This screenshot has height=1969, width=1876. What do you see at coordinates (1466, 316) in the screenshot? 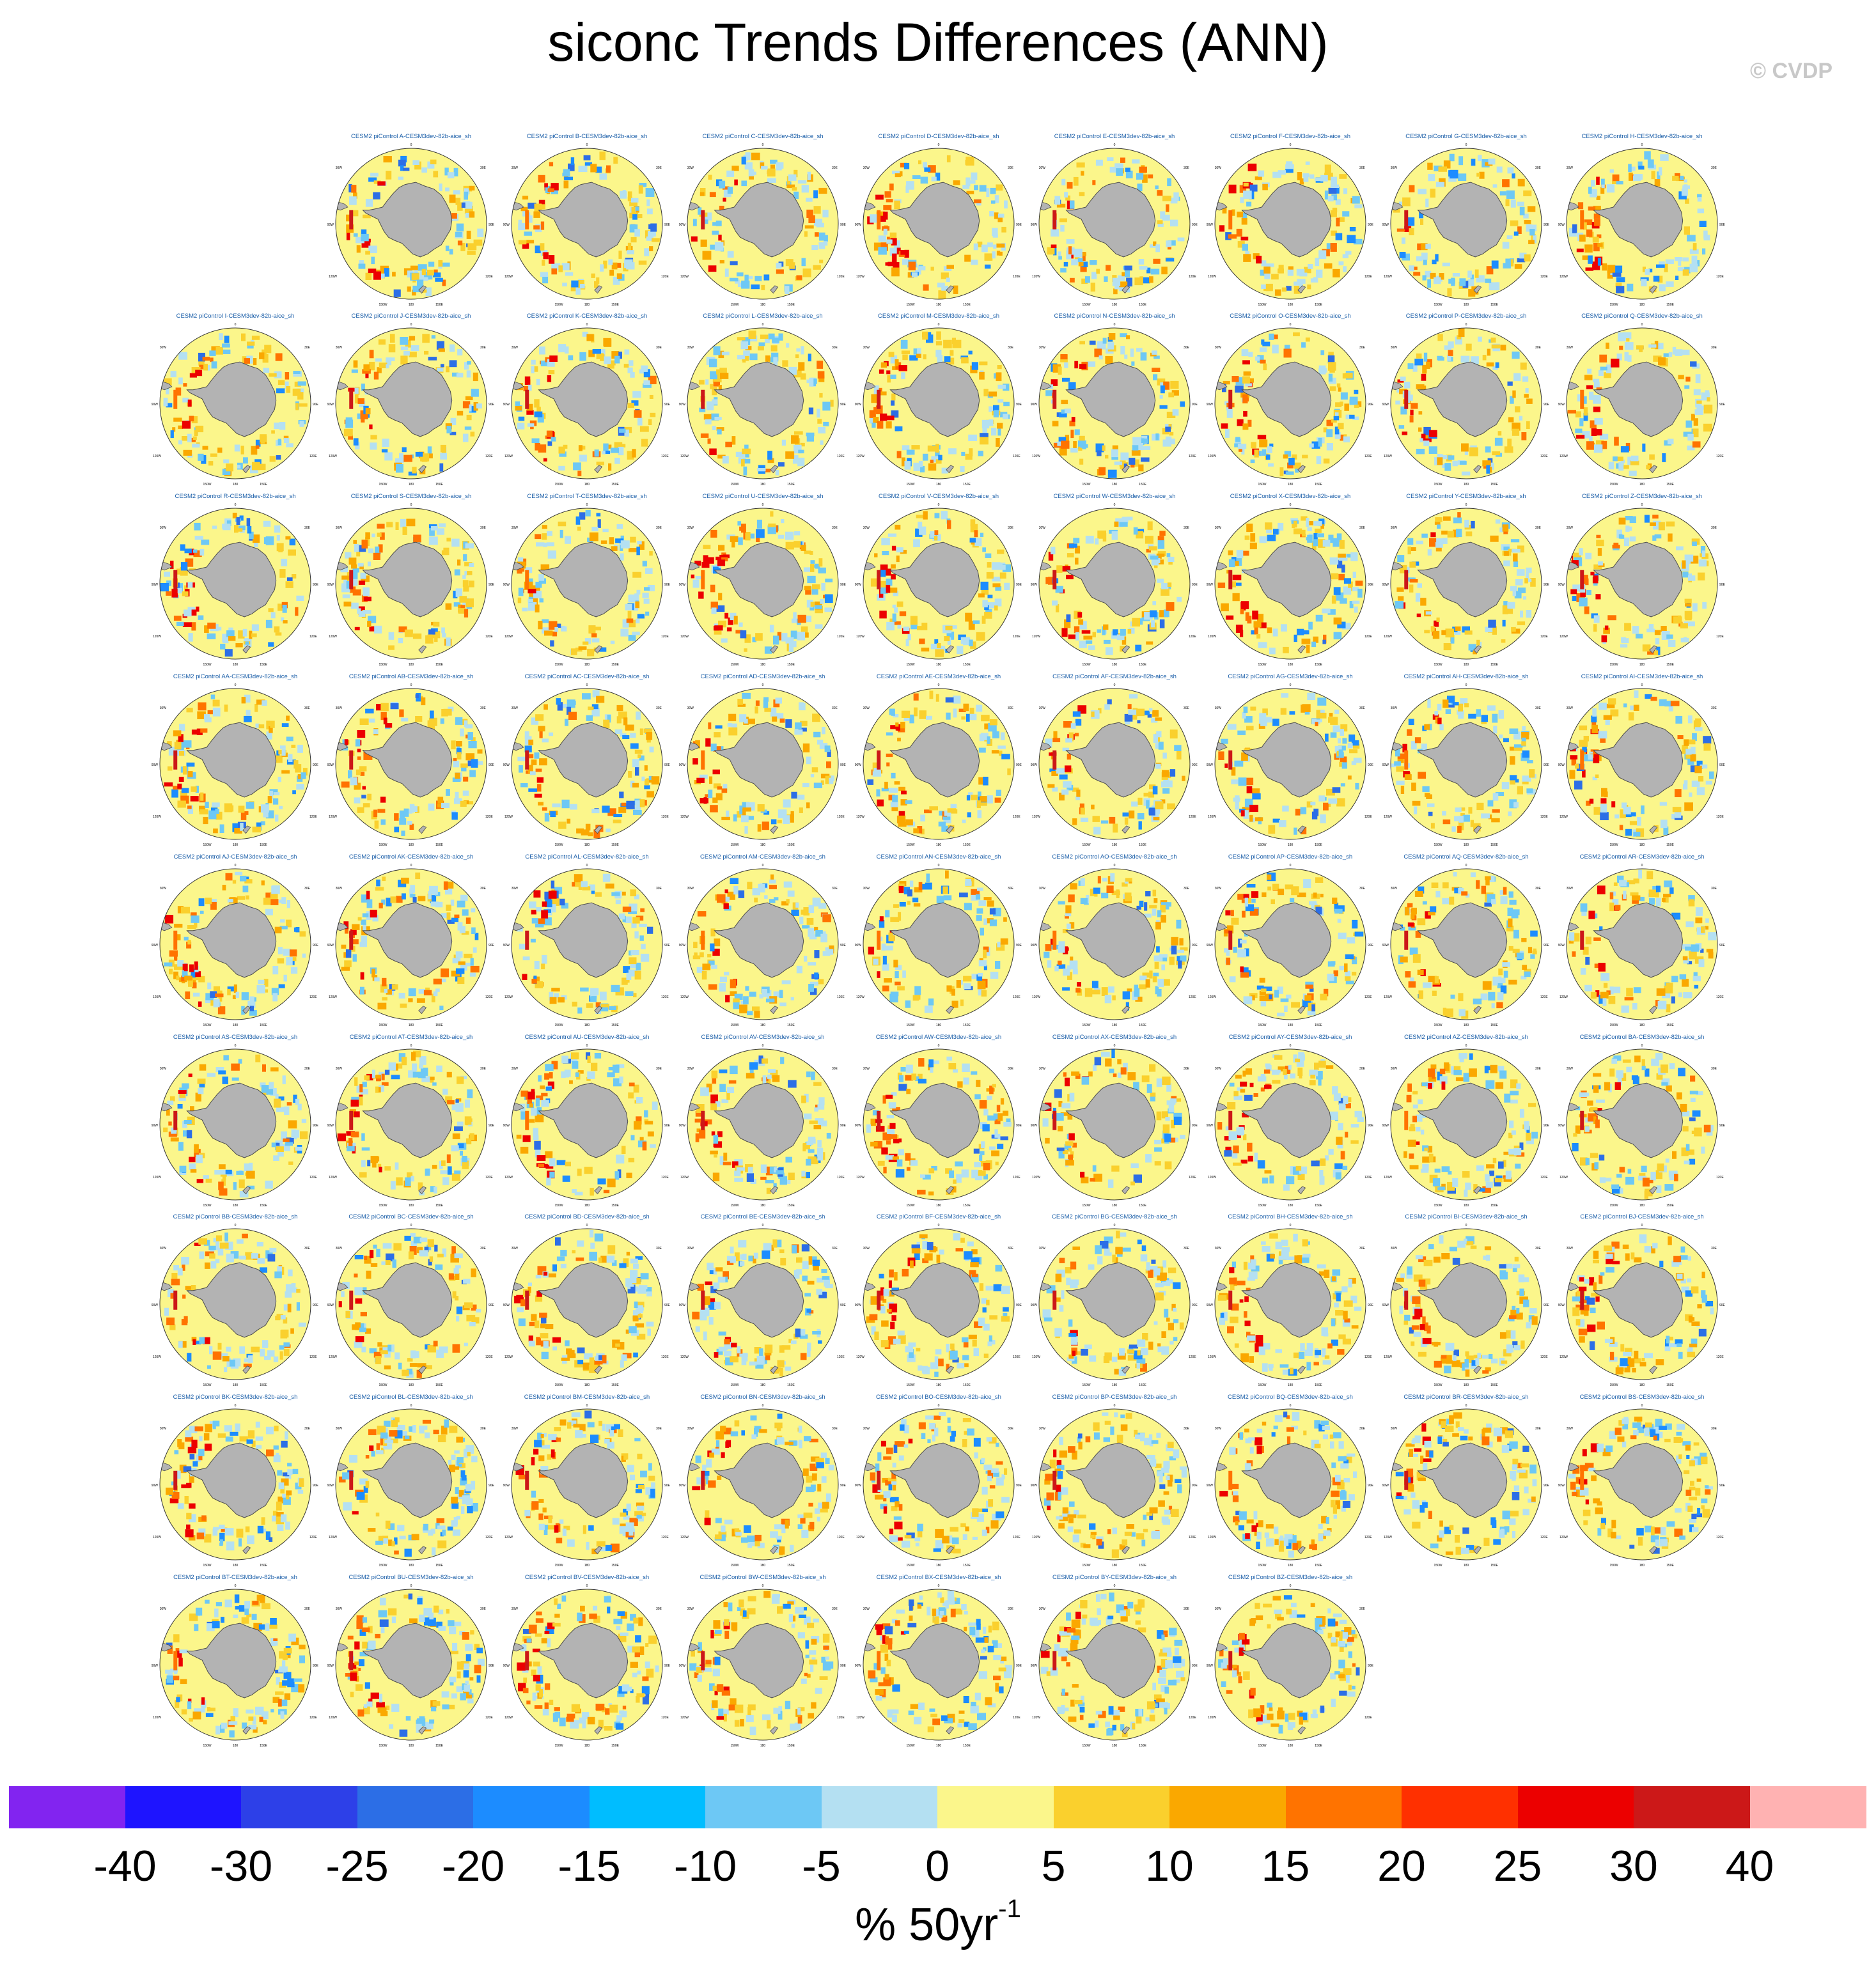
I see `panel-title: CESM2 piControl P-CESM3dev-82b-aice_sh` at bounding box center [1466, 316].